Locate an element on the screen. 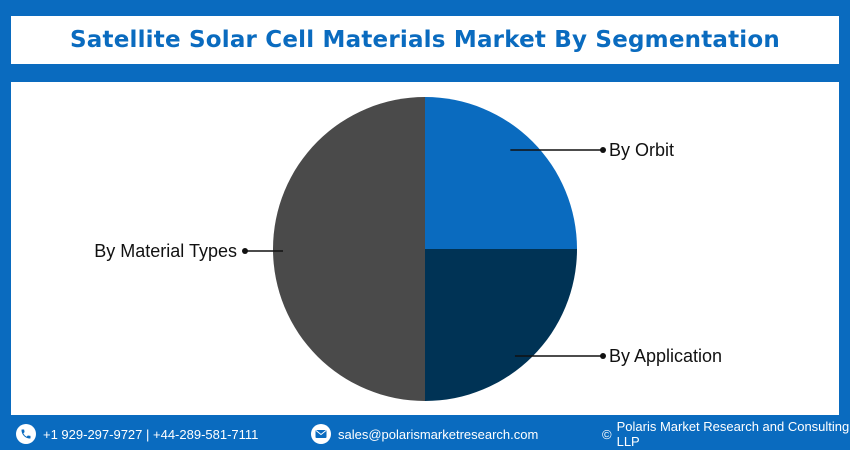  pie-slice-by-orbit is located at coordinates (501, 173).